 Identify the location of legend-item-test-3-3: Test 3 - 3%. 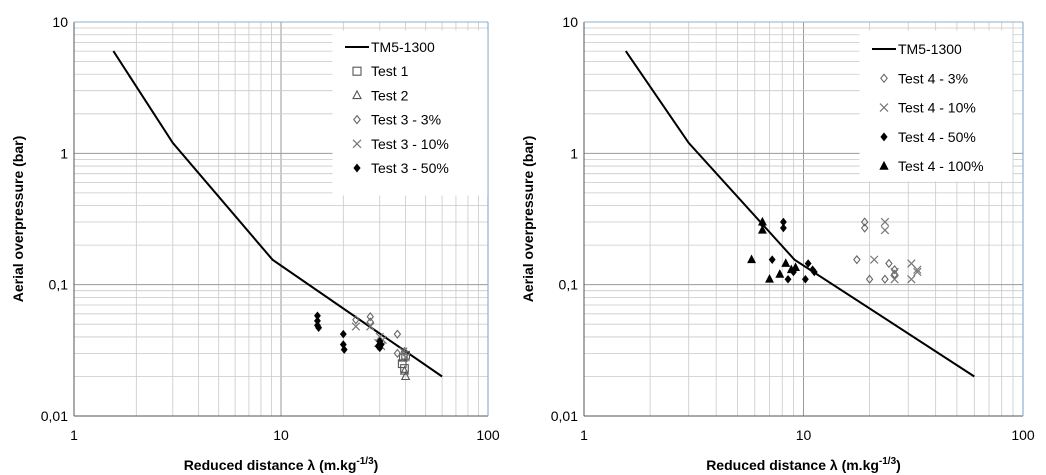
(397, 120).